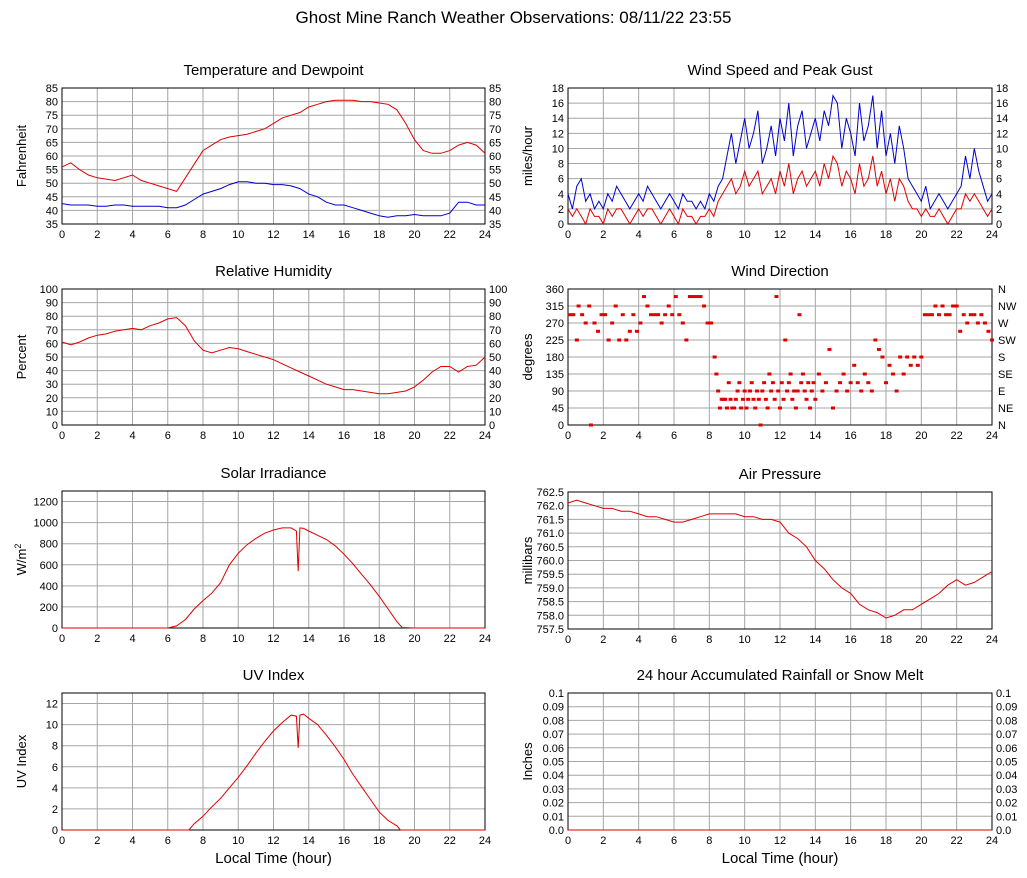 This screenshot has height=878, width=1027. Describe the element at coordinates (561, 165) in the screenshot. I see `y-tick-label: 8` at that location.